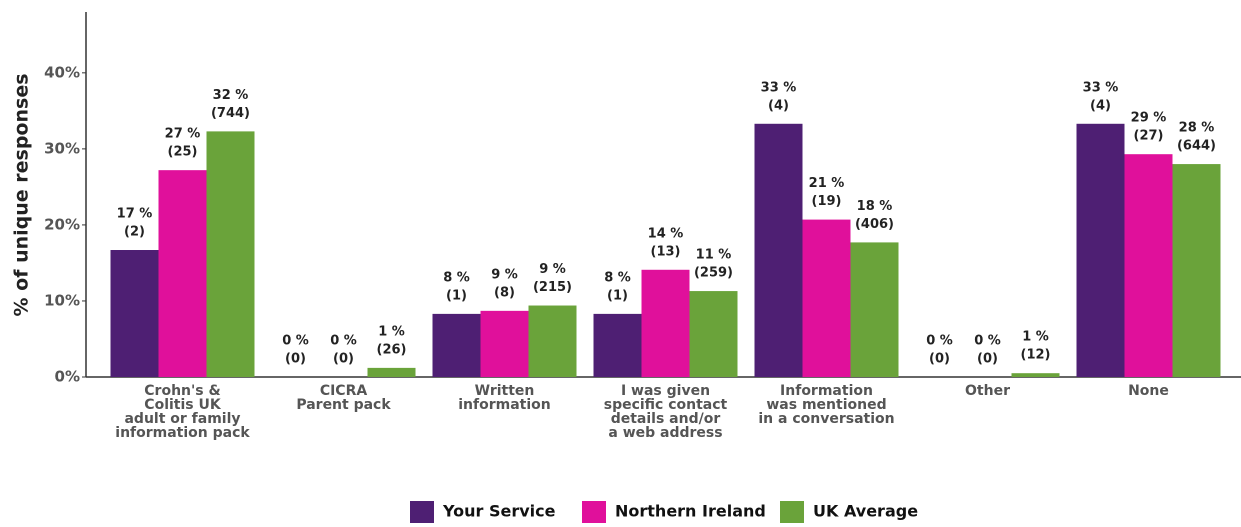 The height and width of the screenshot is (527, 1241). I want to click on data-label: 29 %, so click(1149, 118).